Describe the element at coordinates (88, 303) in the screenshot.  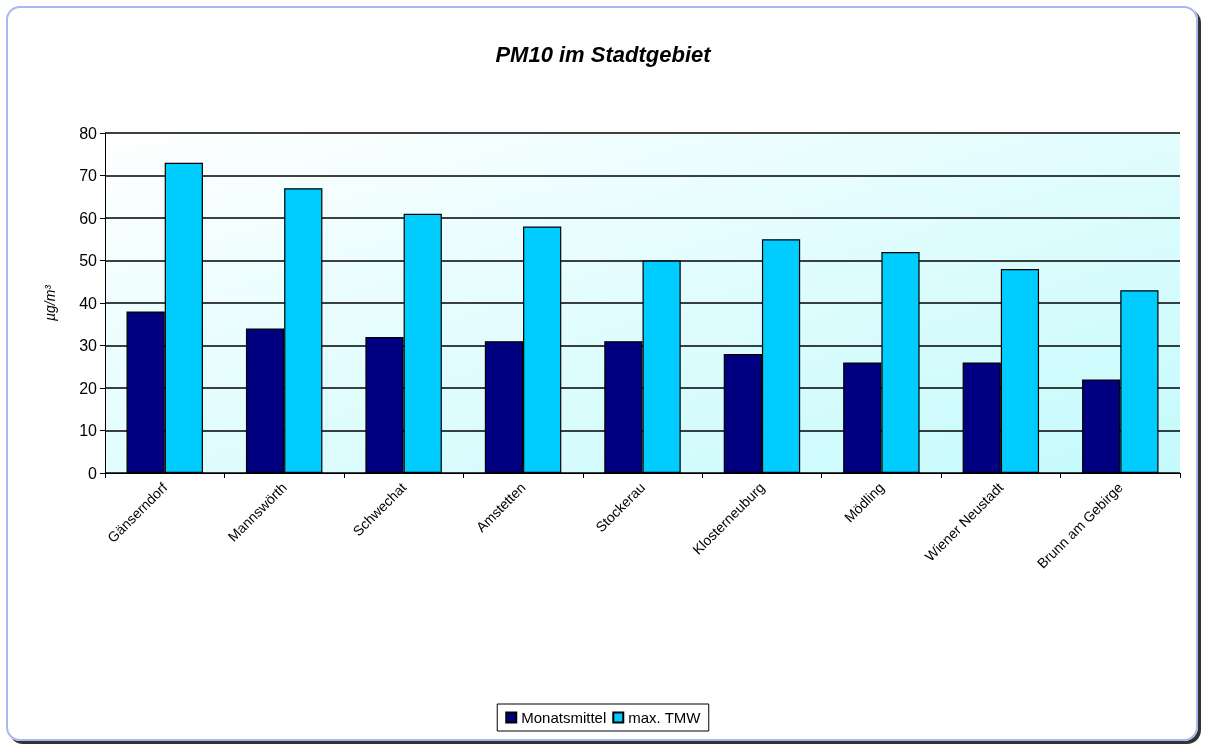
I see `y-tick-label: 40` at that location.